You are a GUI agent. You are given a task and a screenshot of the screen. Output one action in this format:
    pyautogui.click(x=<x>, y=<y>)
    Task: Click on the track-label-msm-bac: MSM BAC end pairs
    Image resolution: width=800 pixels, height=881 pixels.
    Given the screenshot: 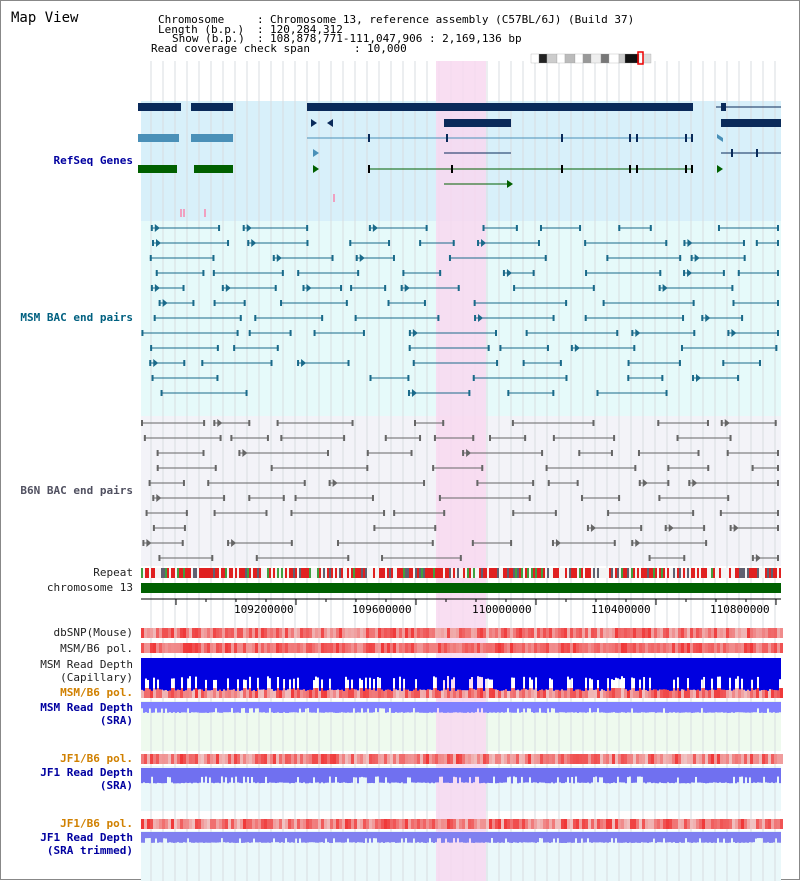 What is the action you would take?
    pyautogui.click(x=76, y=317)
    